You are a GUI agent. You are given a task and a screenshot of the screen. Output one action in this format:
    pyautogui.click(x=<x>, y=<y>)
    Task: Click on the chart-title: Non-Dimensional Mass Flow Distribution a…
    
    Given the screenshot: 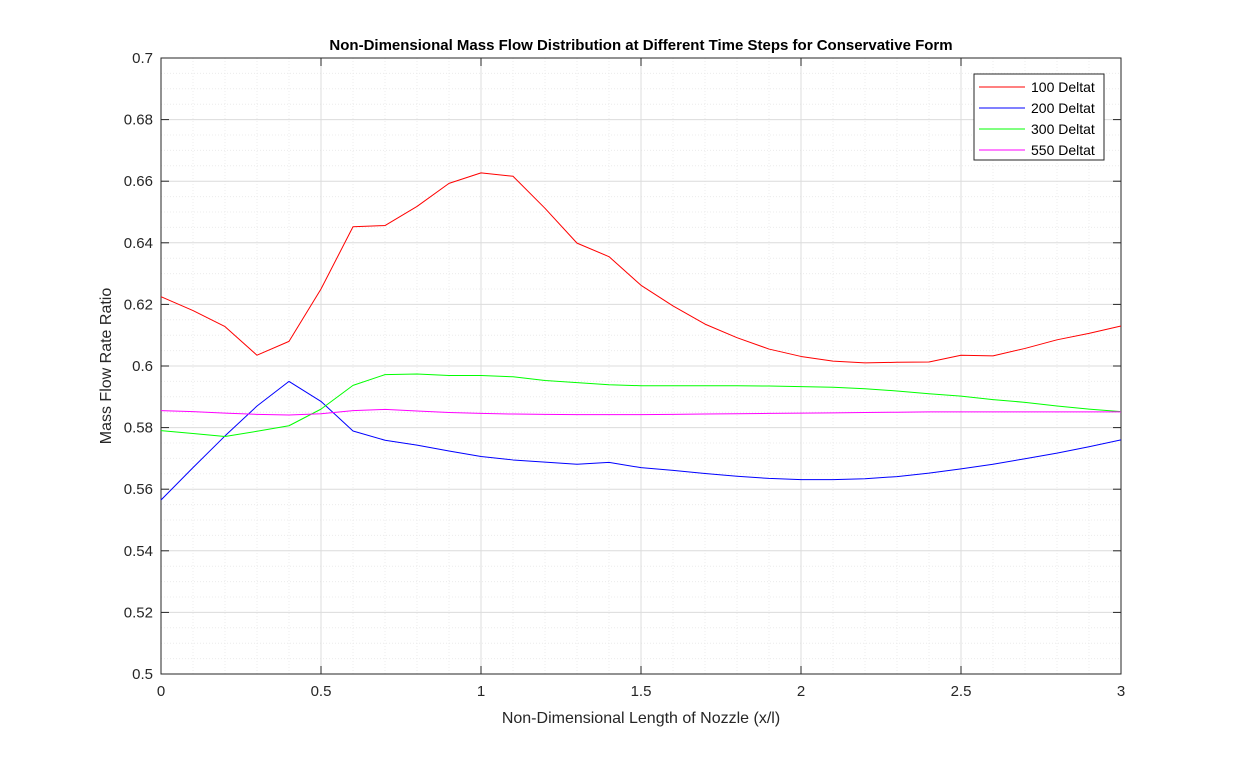 What is the action you would take?
    pyautogui.click(x=640, y=45)
    